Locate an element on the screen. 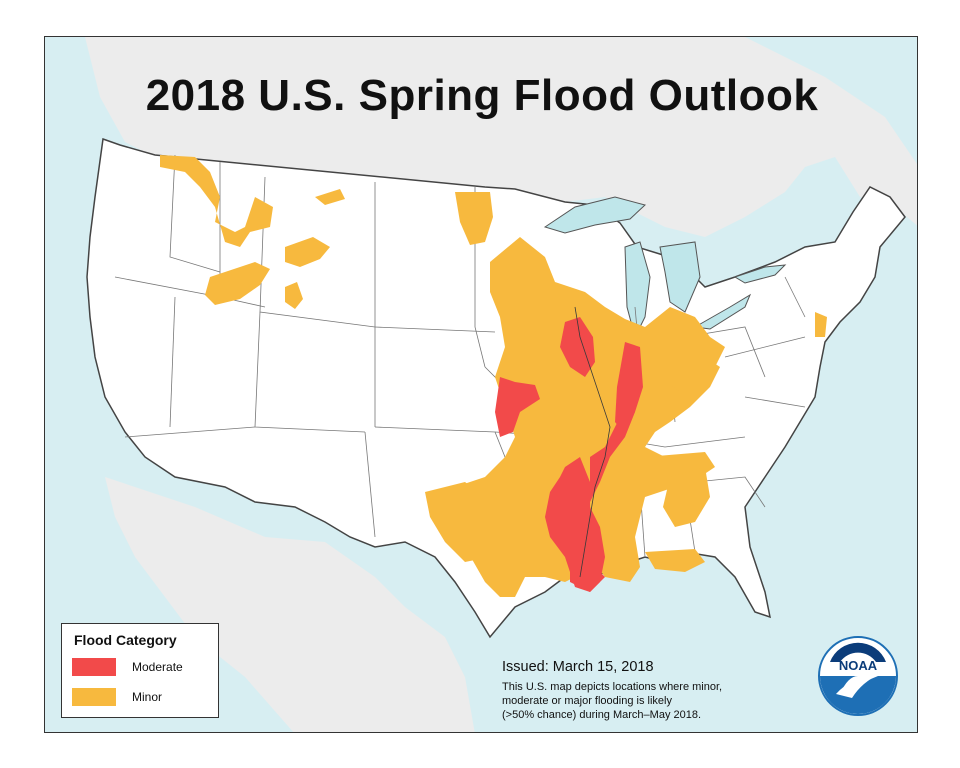 Image resolution: width=960 pixels, height=768 pixels. minor-region-appalachia is located at coordinates (686, 497).